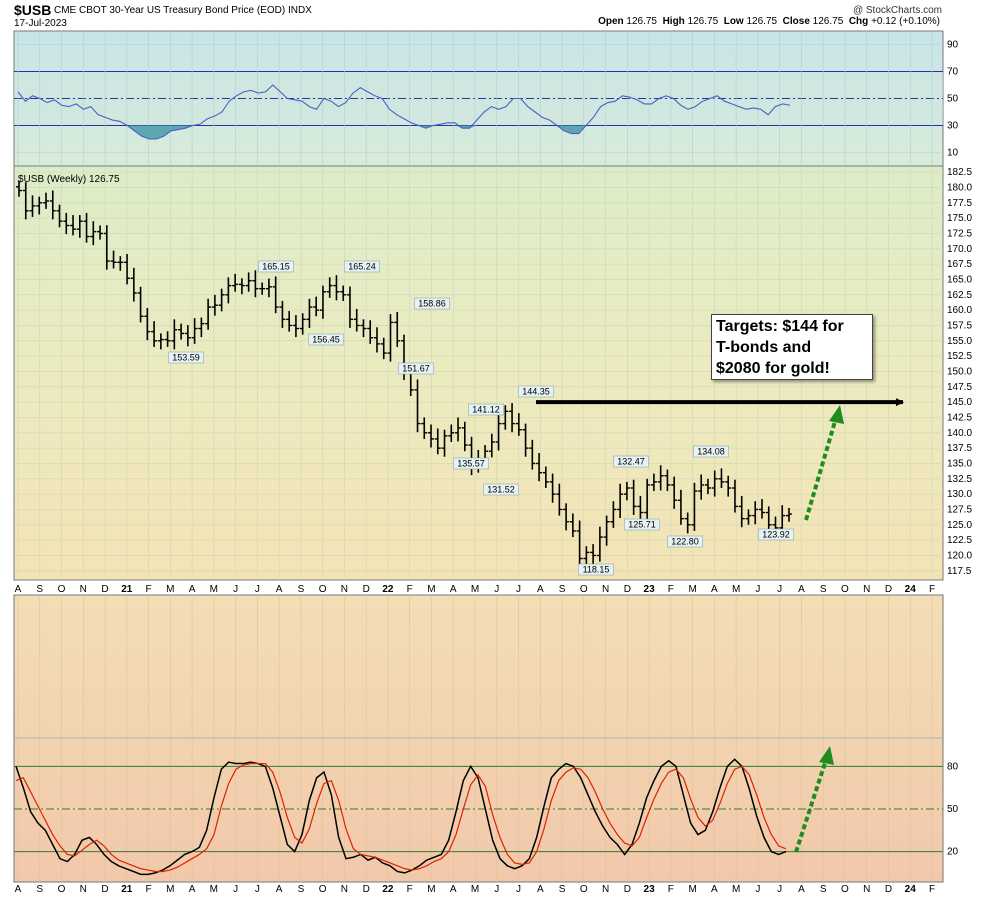 The height and width of the screenshot is (897, 990). Describe the element at coordinates (39, 889) in the screenshot. I see `stoch-x-tick-label: S` at that location.